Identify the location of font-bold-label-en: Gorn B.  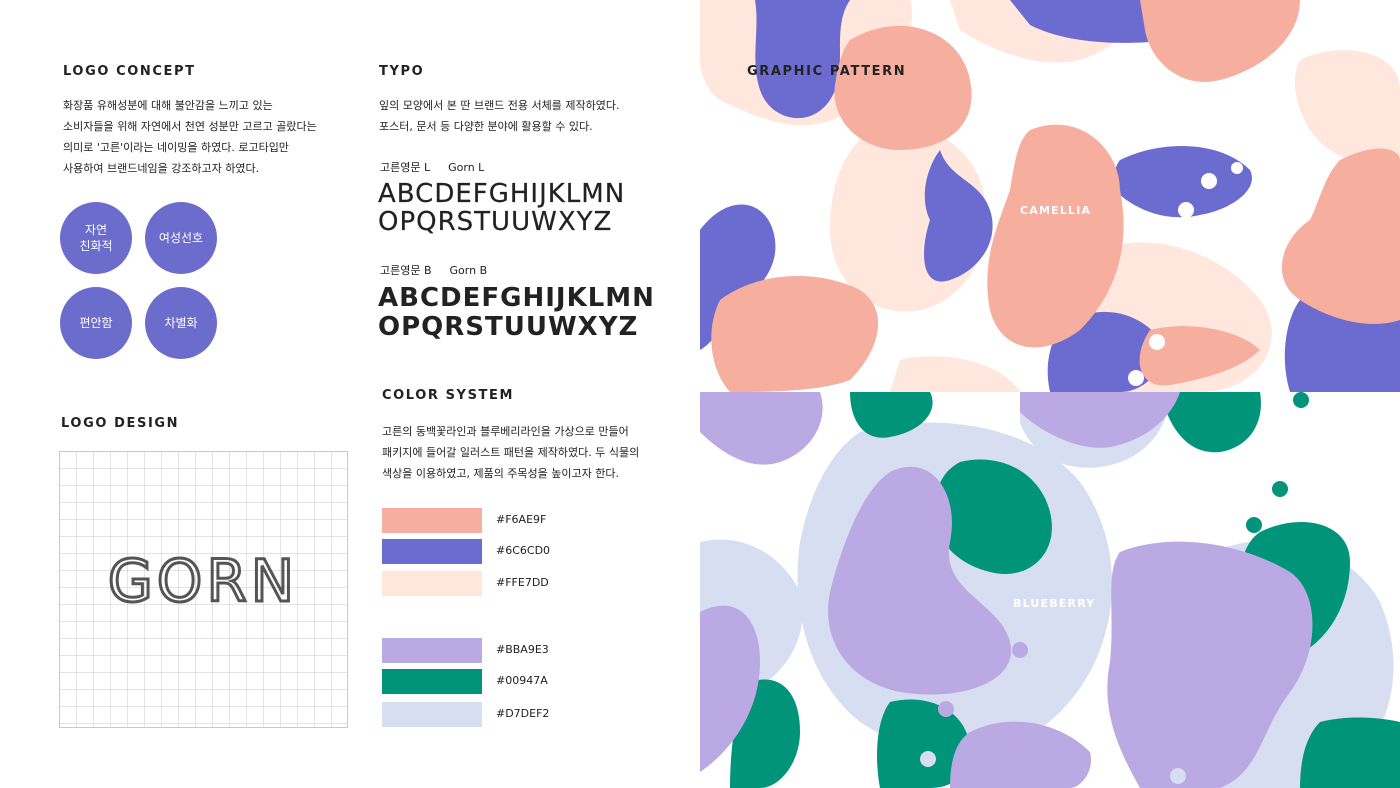
(468, 270).